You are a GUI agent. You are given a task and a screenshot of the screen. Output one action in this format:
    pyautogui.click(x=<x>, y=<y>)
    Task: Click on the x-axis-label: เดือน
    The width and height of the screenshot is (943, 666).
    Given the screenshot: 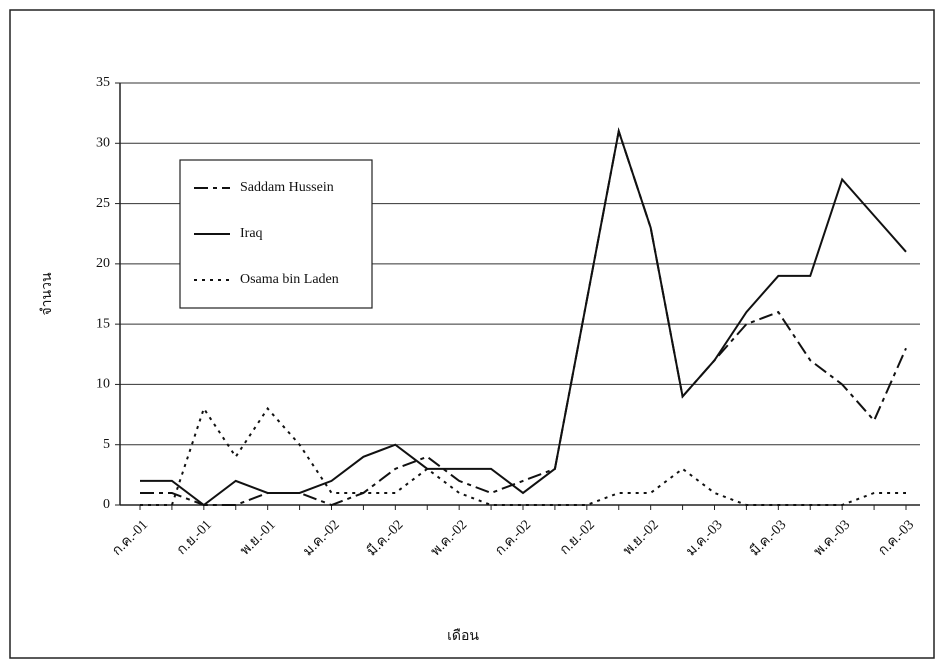 What is the action you would take?
    pyautogui.click(x=463, y=636)
    